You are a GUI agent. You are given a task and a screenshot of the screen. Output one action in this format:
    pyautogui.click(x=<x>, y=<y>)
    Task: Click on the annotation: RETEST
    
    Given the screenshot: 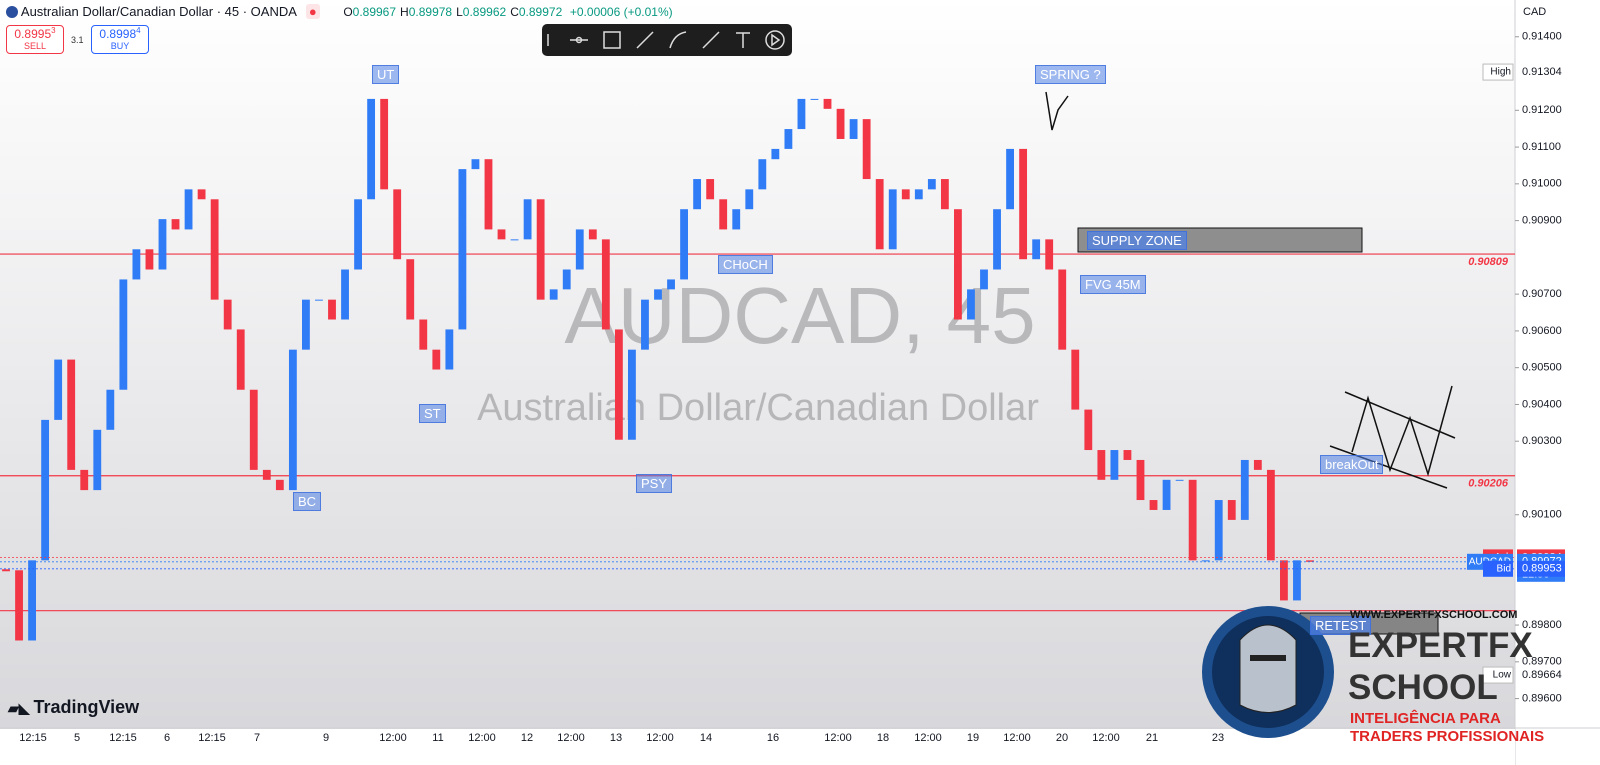 What is the action you would take?
    pyautogui.click(x=1341, y=625)
    